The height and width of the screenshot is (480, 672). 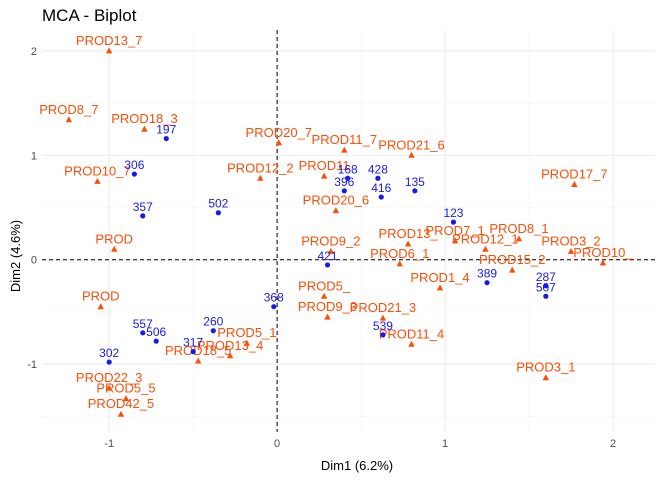 I want to click on category-label: PROD22_3, so click(x=109, y=377).